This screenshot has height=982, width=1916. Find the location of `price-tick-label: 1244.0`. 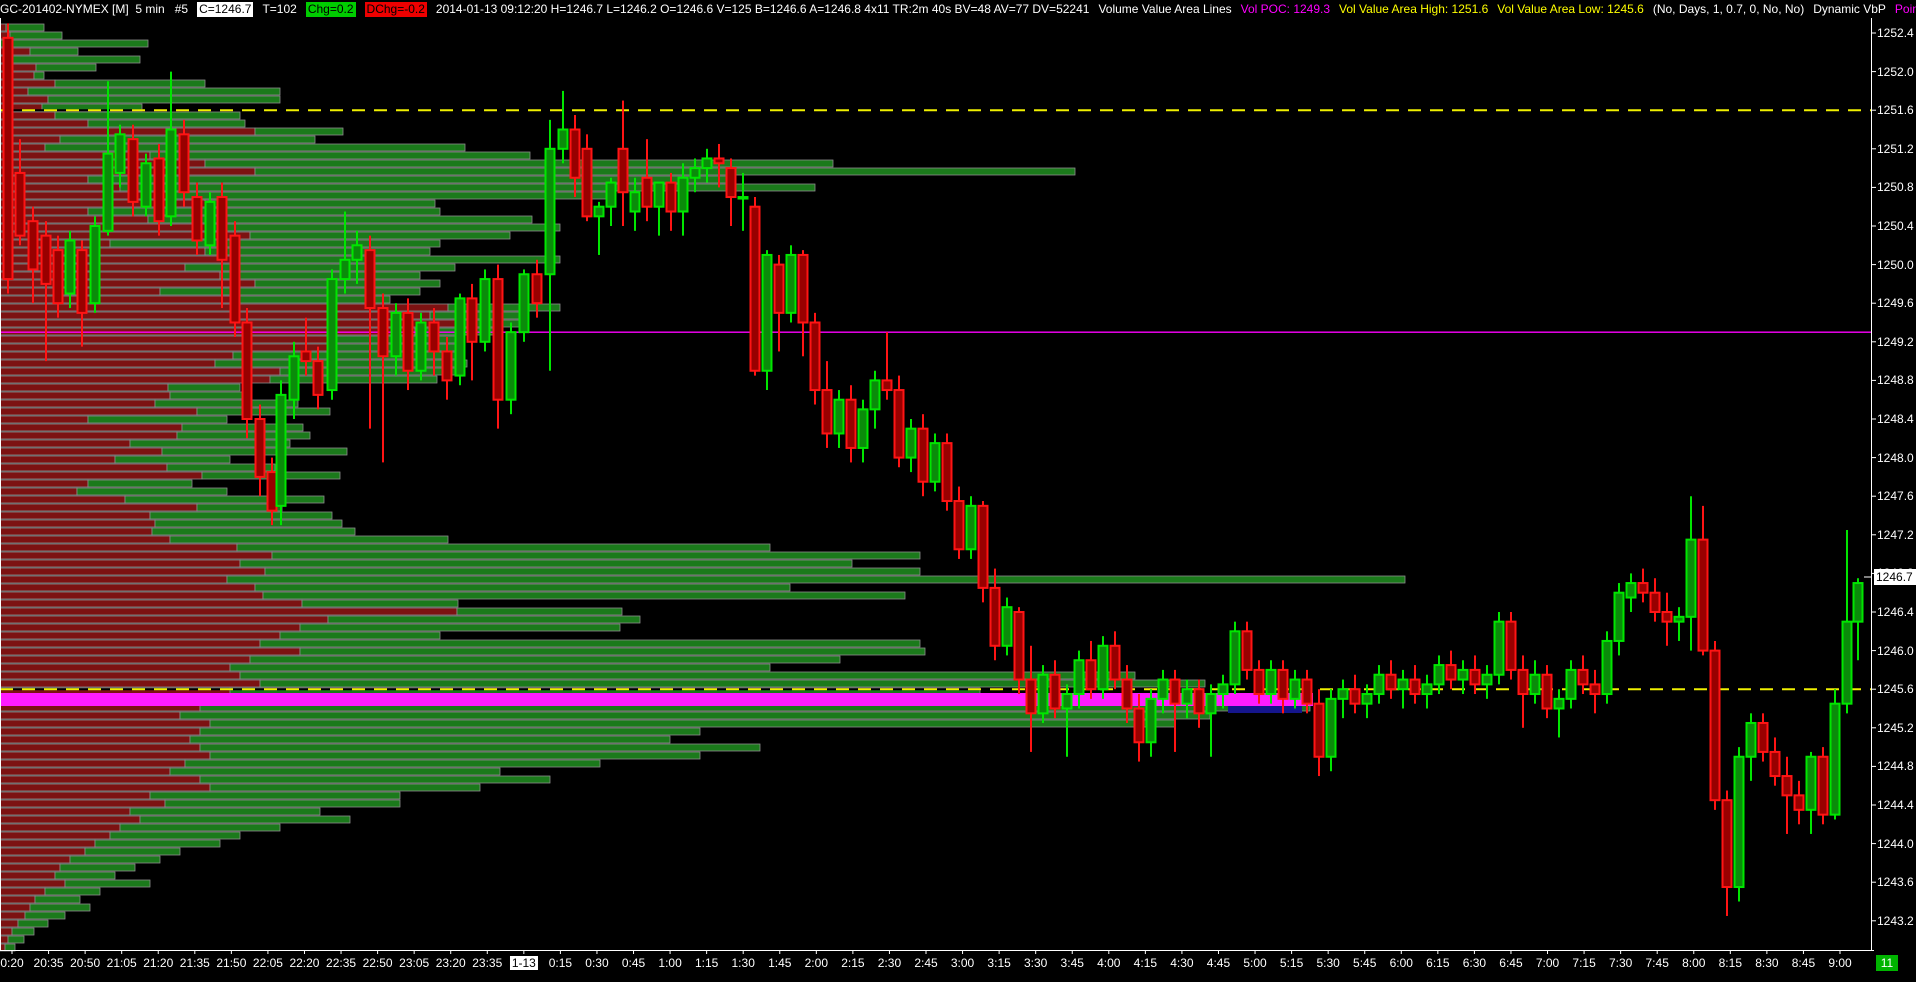

price-tick-label: 1244.0 is located at coordinates (1895, 843).